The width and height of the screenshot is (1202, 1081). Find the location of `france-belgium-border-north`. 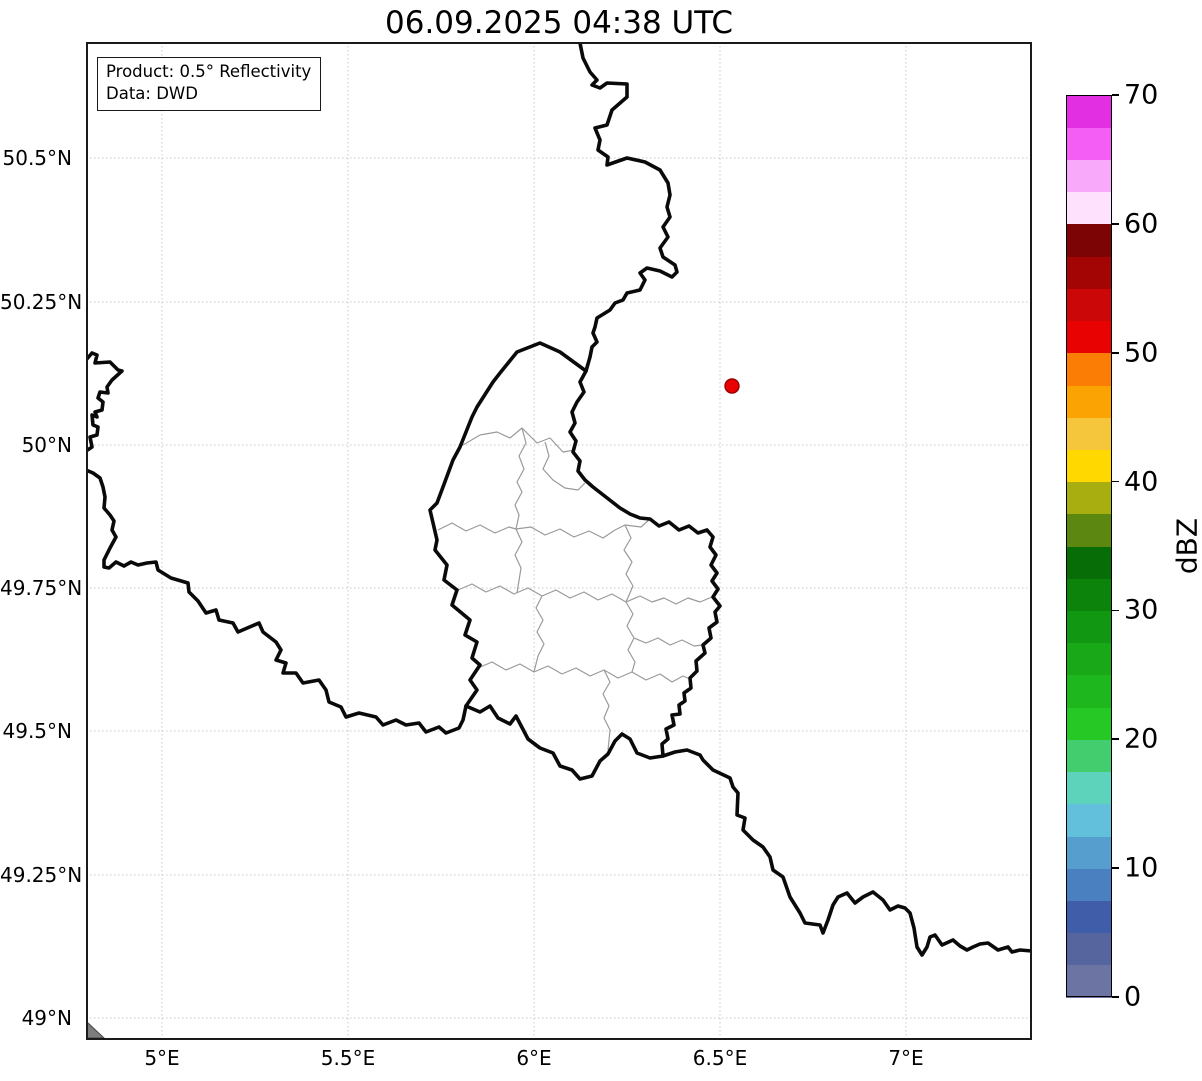

france-belgium-border-north is located at coordinates (105, 402).